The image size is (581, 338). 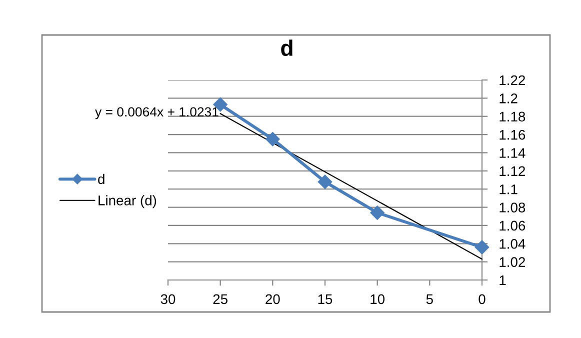 What do you see at coordinates (482, 299) in the screenshot?
I see `x-tick-label: 0` at bounding box center [482, 299].